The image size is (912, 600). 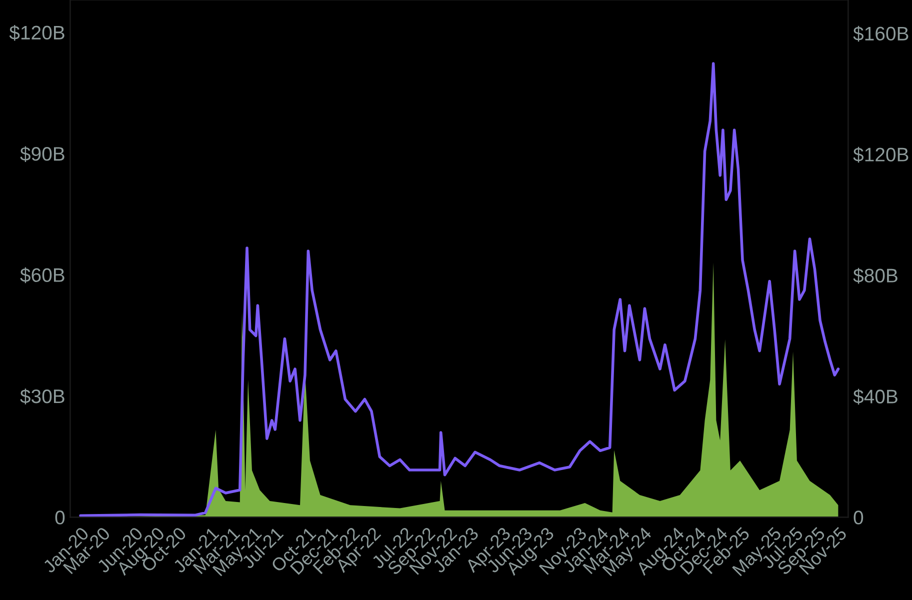 What do you see at coordinates (859, 517) in the screenshot?
I see `y2-tick-label: 0` at bounding box center [859, 517].